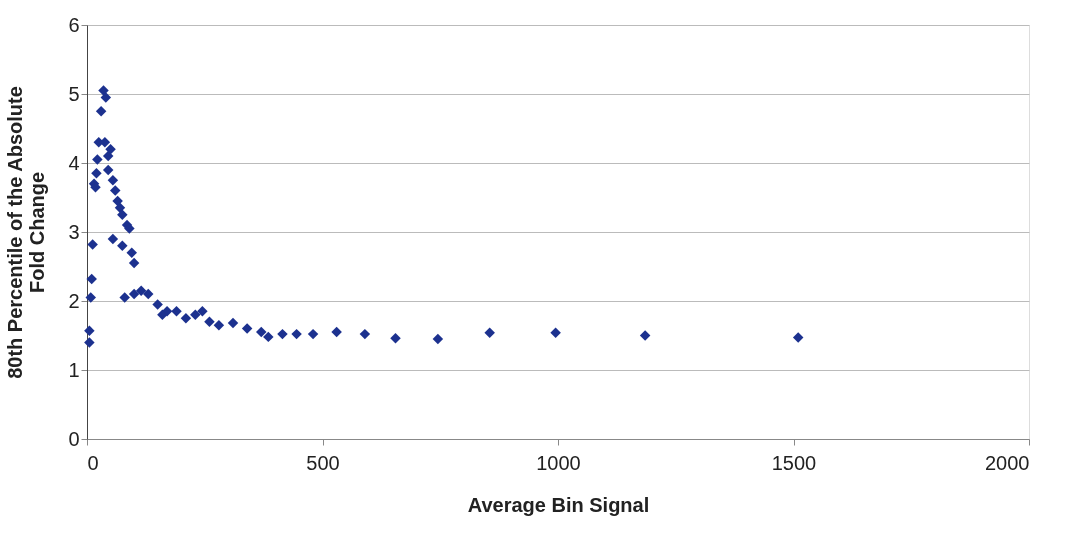 The height and width of the screenshot is (542, 1082). What do you see at coordinates (74, 438) in the screenshot?
I see `y-tick-label: 0` at bounding box center [74, 438].